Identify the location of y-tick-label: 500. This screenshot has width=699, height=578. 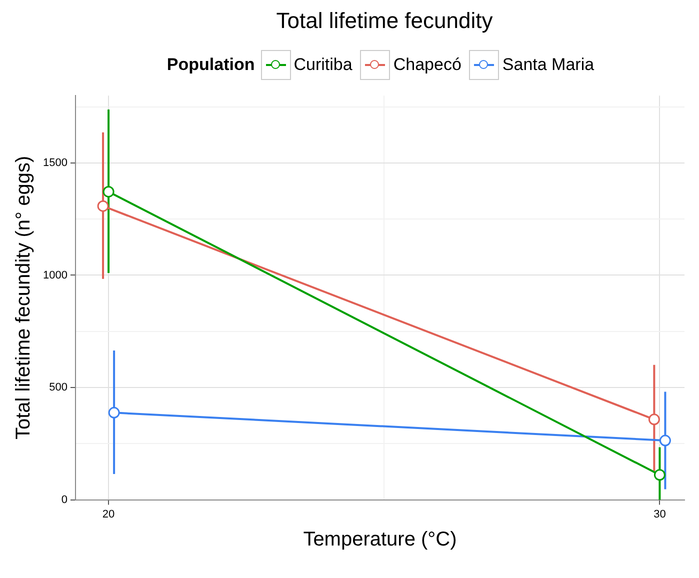
(58, 388).